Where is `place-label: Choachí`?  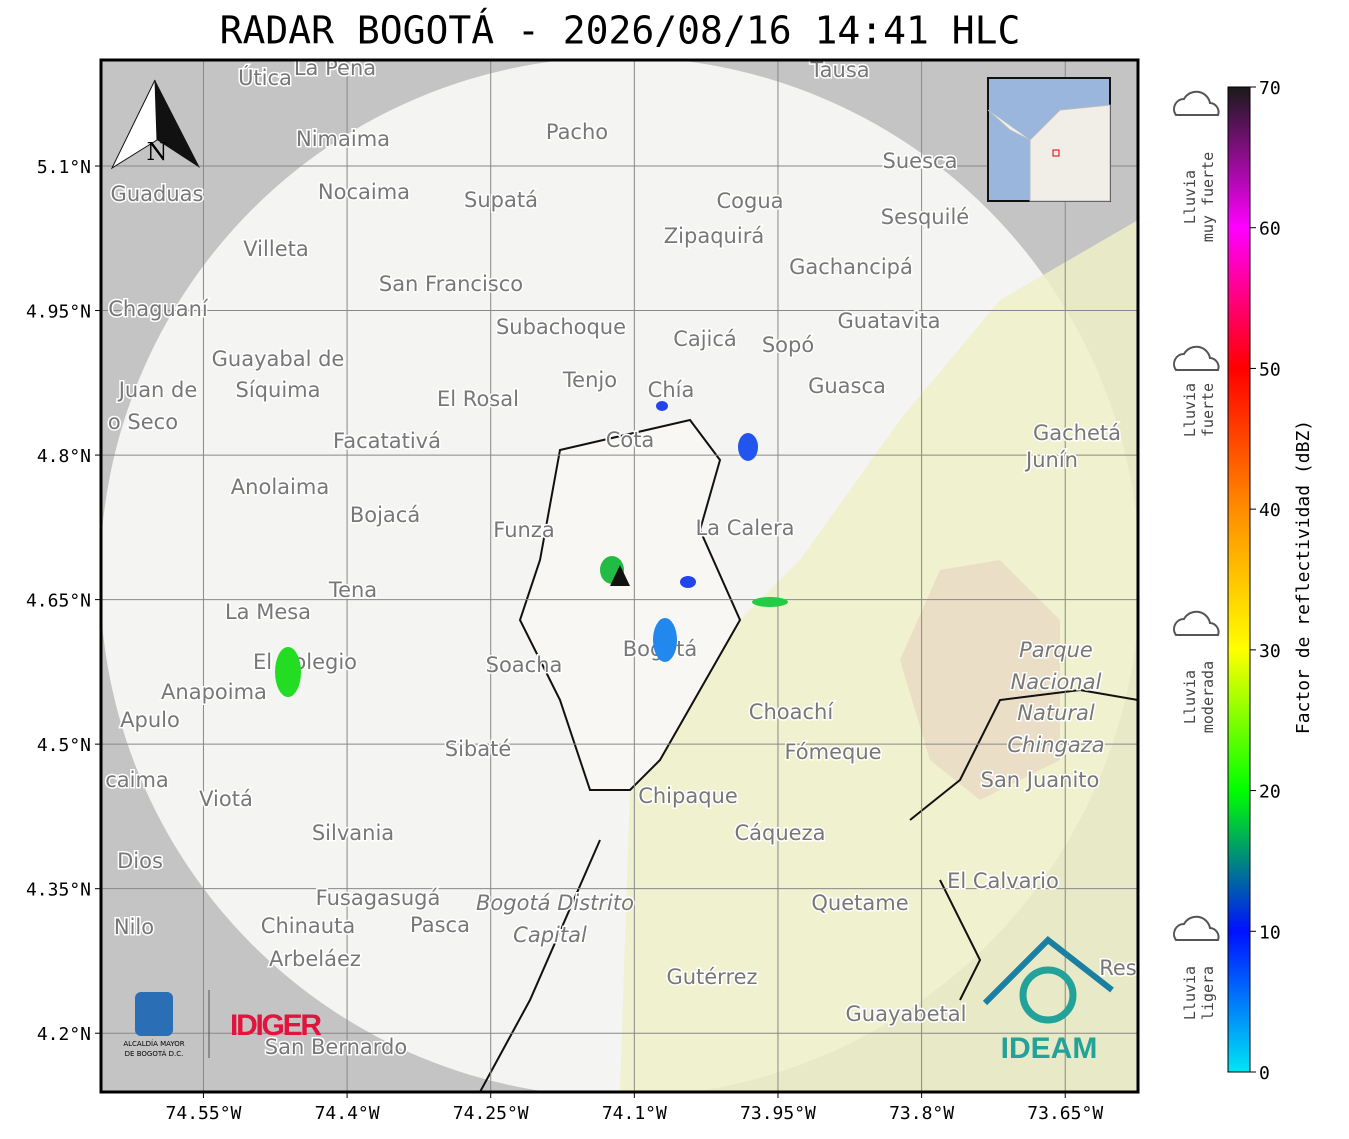 place-label: Choachí is located at coordinates (792, 712).